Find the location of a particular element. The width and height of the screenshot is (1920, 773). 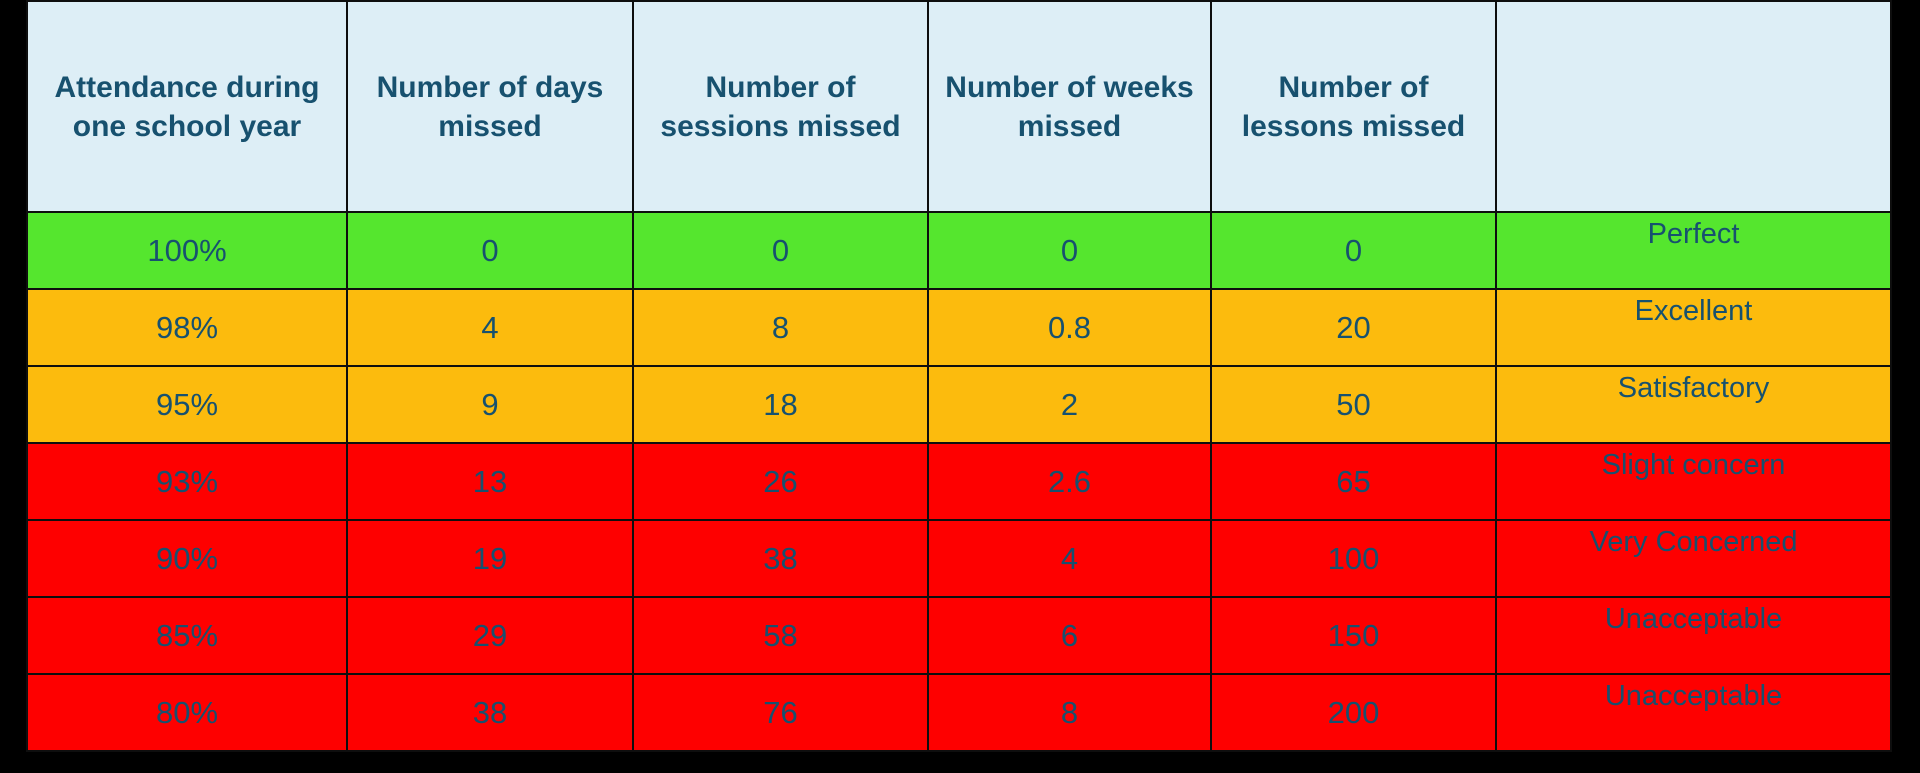

cell-attendance-percent: 95% is located at coordinates (187, 404).